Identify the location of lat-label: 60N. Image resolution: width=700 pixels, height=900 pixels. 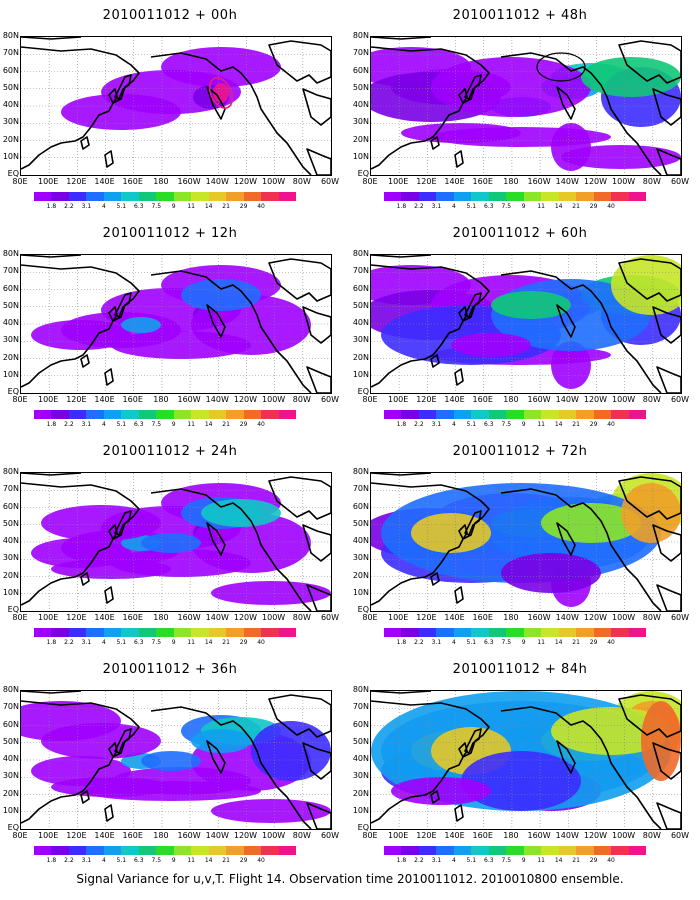
(10, 70).